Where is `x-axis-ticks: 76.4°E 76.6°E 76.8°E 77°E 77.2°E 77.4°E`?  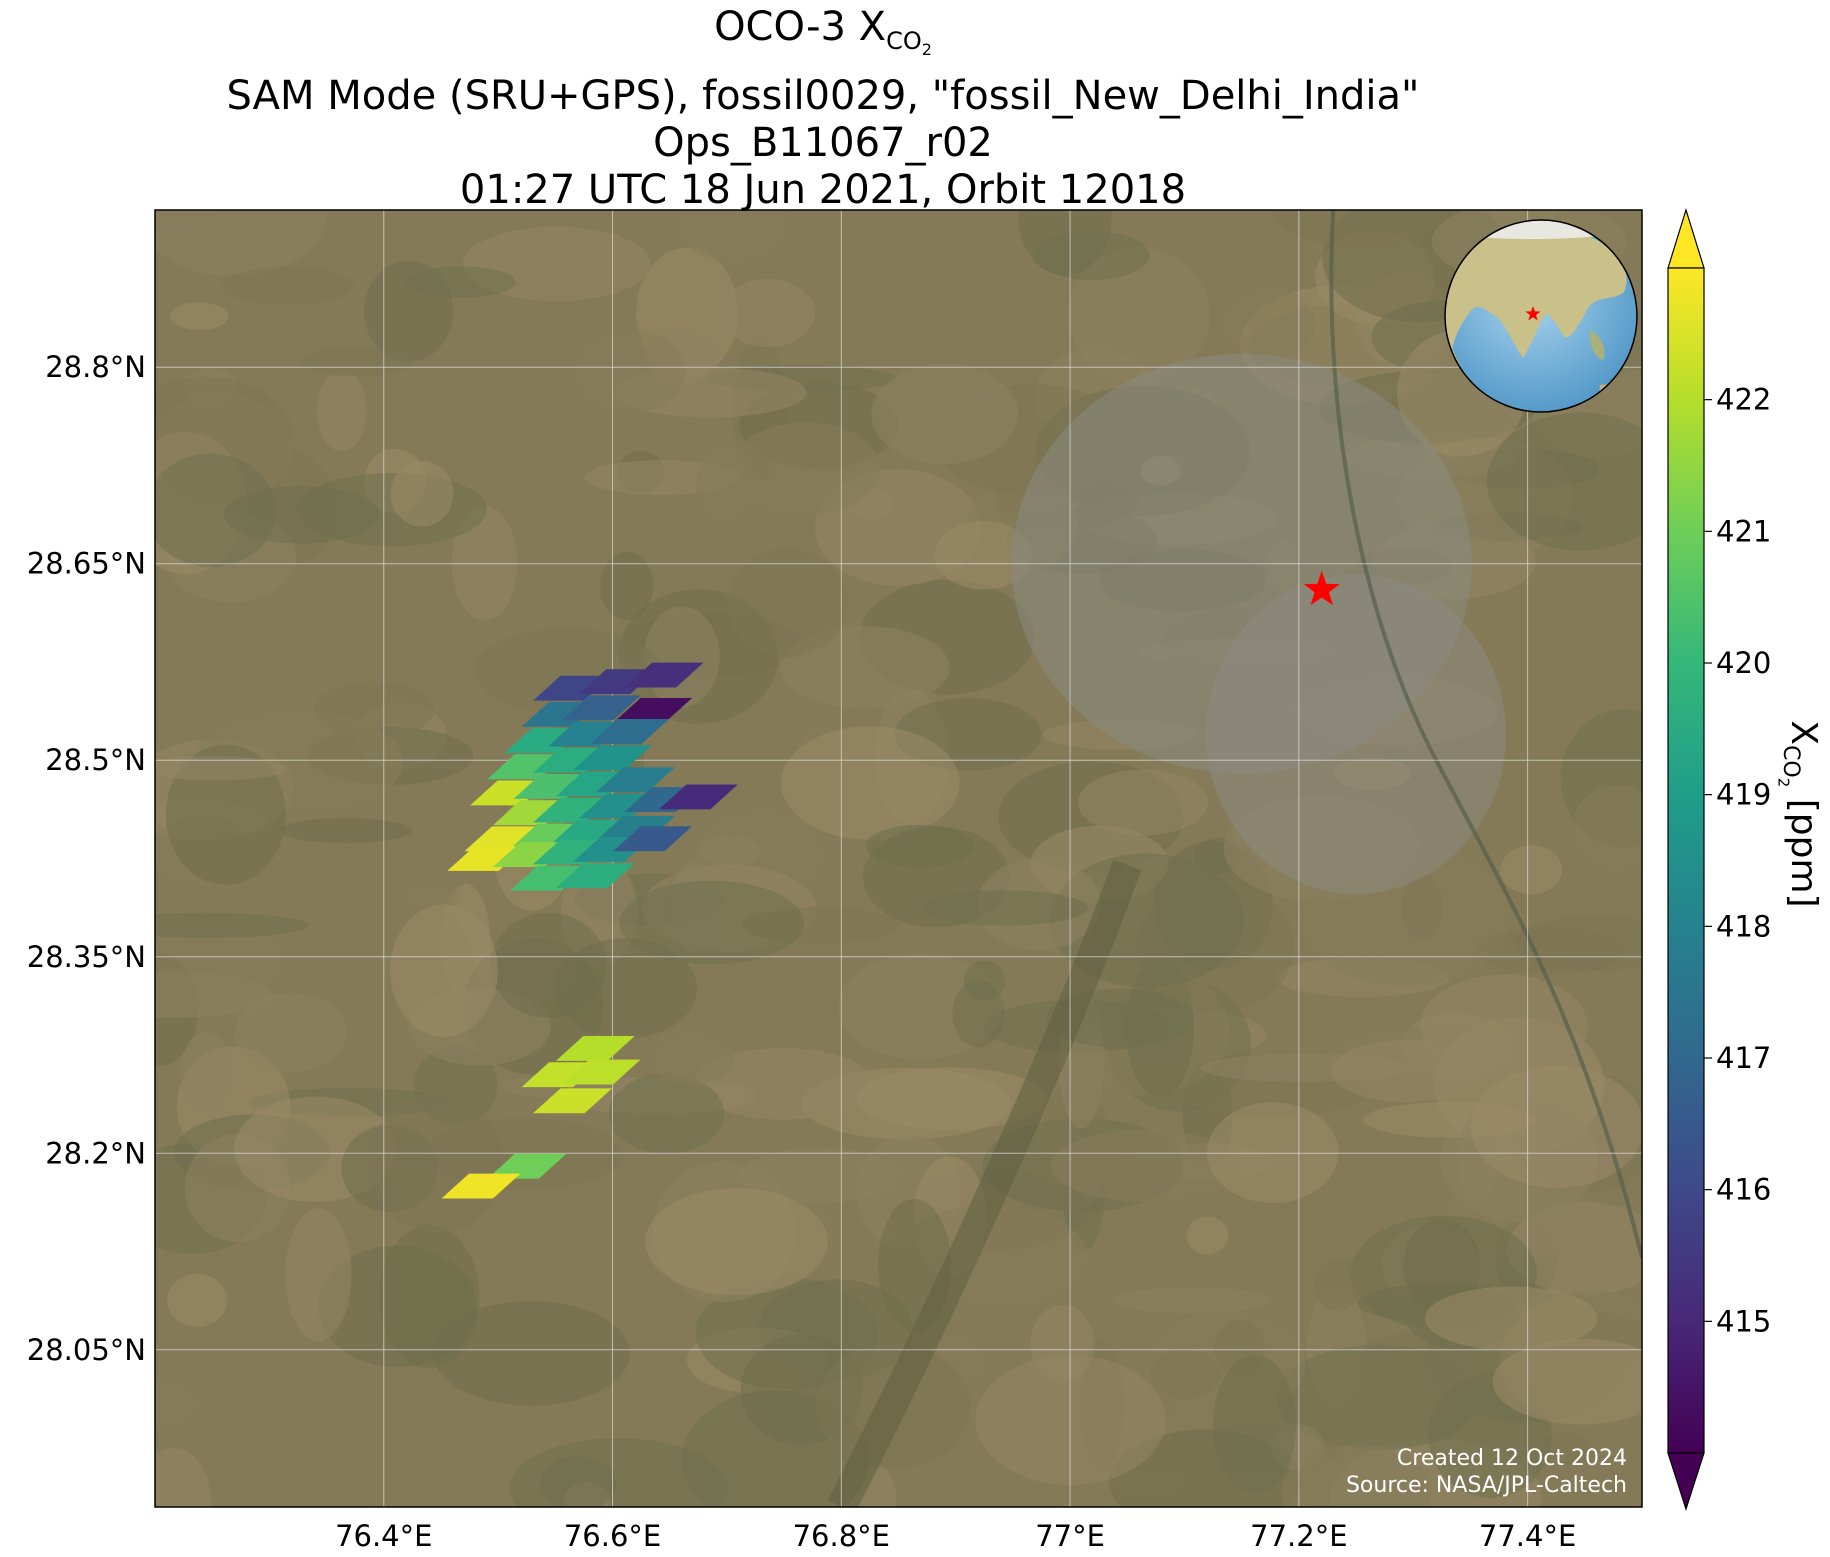 x-axis-ticks: 76.4°E 76.6°E 76.8°E 77°E 77.2°E 77.4°E is located at coordinates (955, 1536).